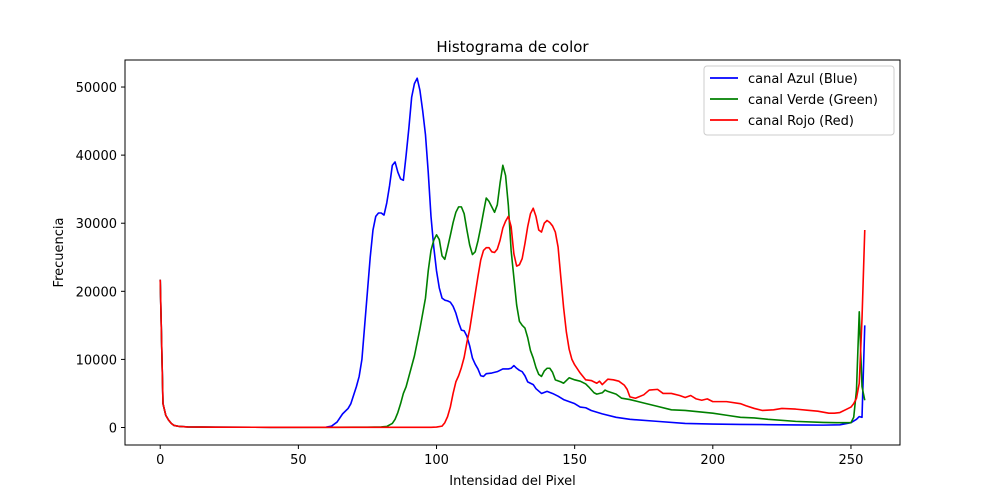 This screenshot has width=1000, height=500. I want to click on y-tick-label: 50000, so click(96, 88).